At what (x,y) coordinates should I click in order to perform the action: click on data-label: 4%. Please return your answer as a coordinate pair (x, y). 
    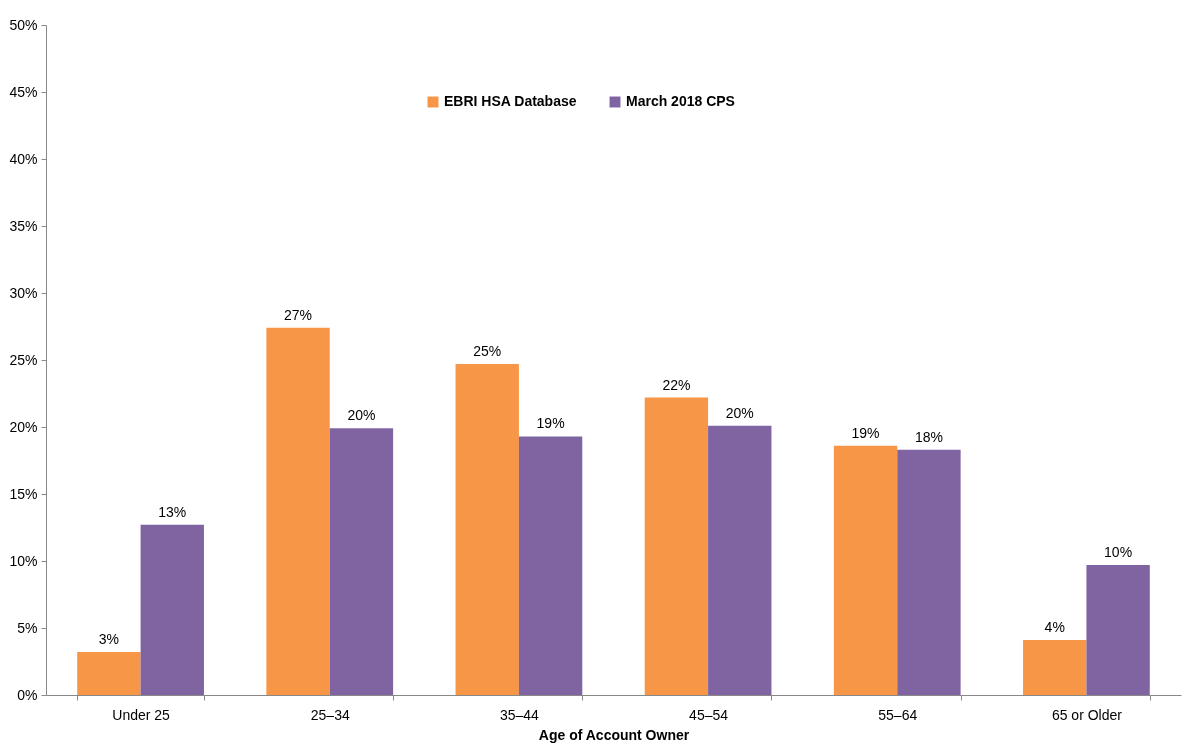
    Looking at the image, I should click on (1054, 627).